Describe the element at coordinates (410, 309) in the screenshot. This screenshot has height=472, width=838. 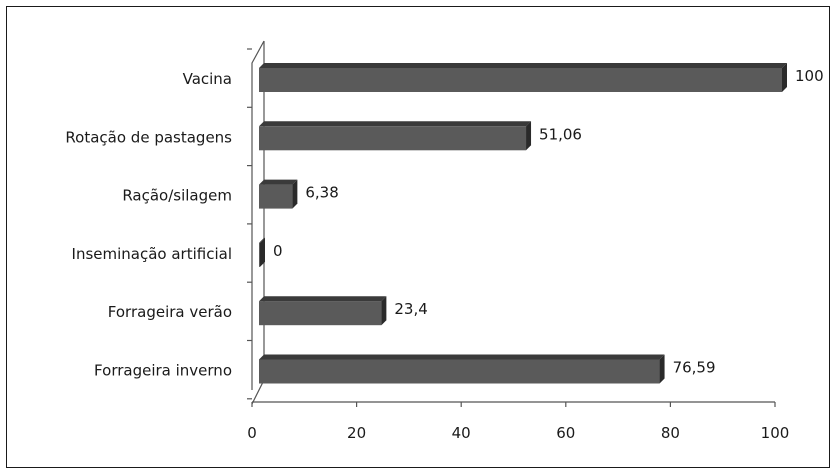
I see `value-label: 23,4` at that location.